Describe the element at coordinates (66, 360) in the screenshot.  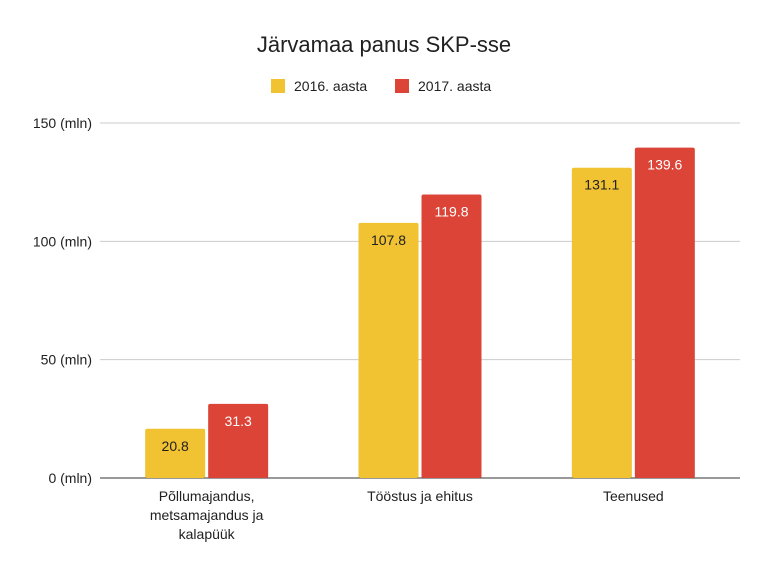
I see `y-tick-label: 50 (mln)` at that location.